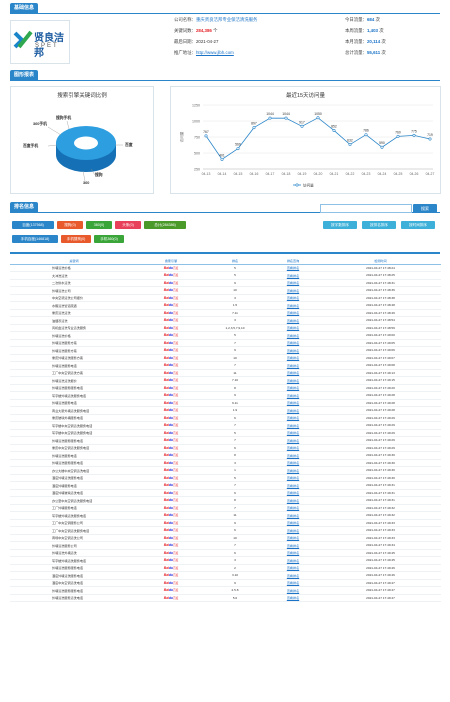  What do you see at coordinates (214, 52) in the screenshot?
I see `site-link: http://www.jlbh.com` at bounding box center [214, 52].